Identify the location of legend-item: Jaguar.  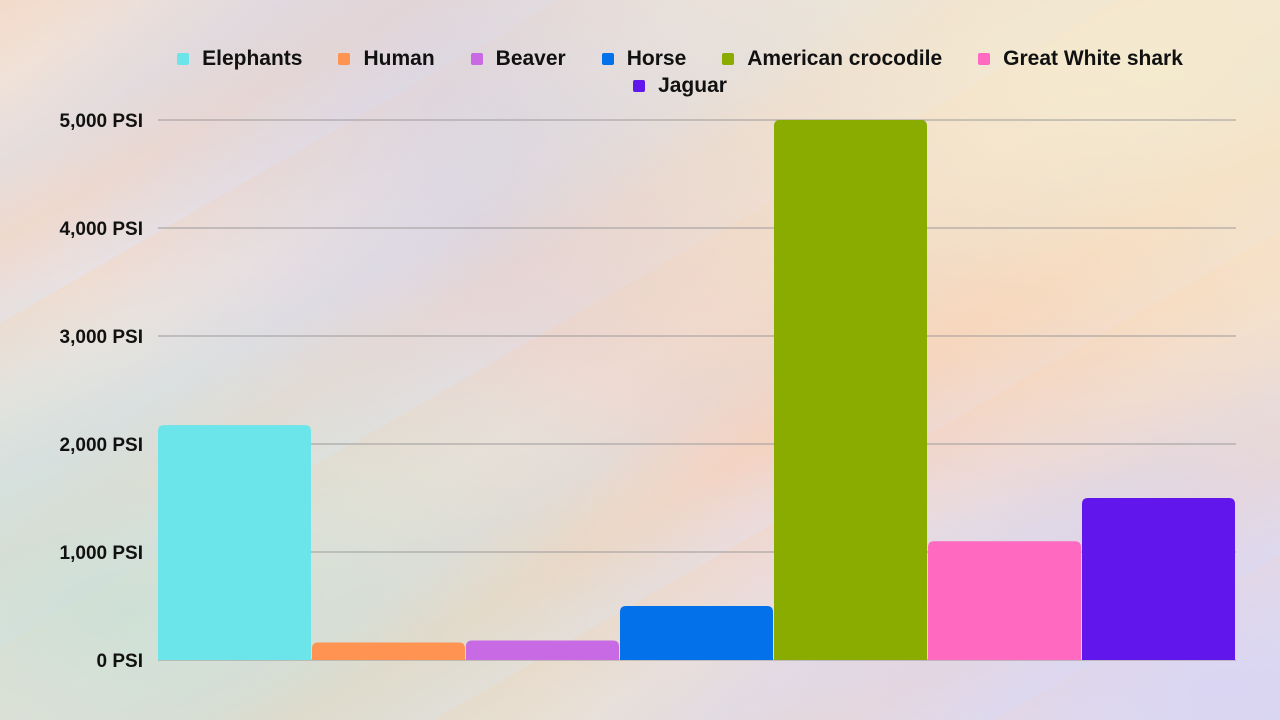
(680, 85).